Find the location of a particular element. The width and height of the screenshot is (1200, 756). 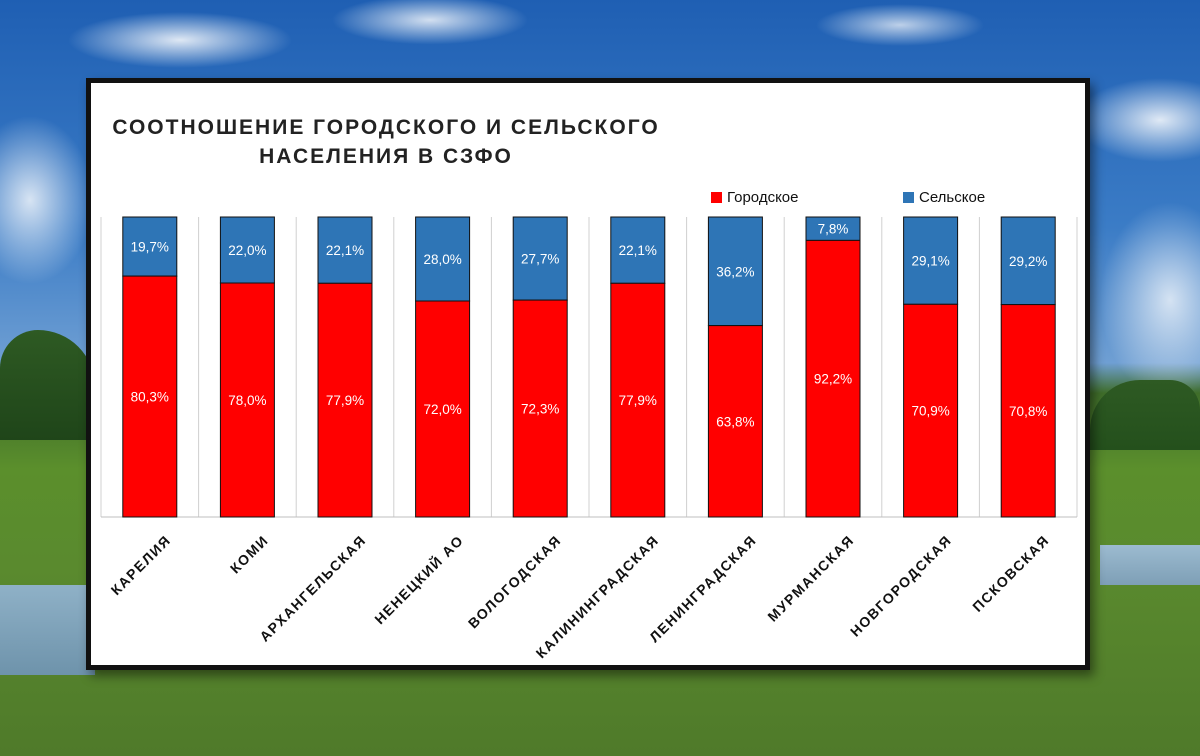

data-label-urban: 78,0% is located at coordinates (247, 400).